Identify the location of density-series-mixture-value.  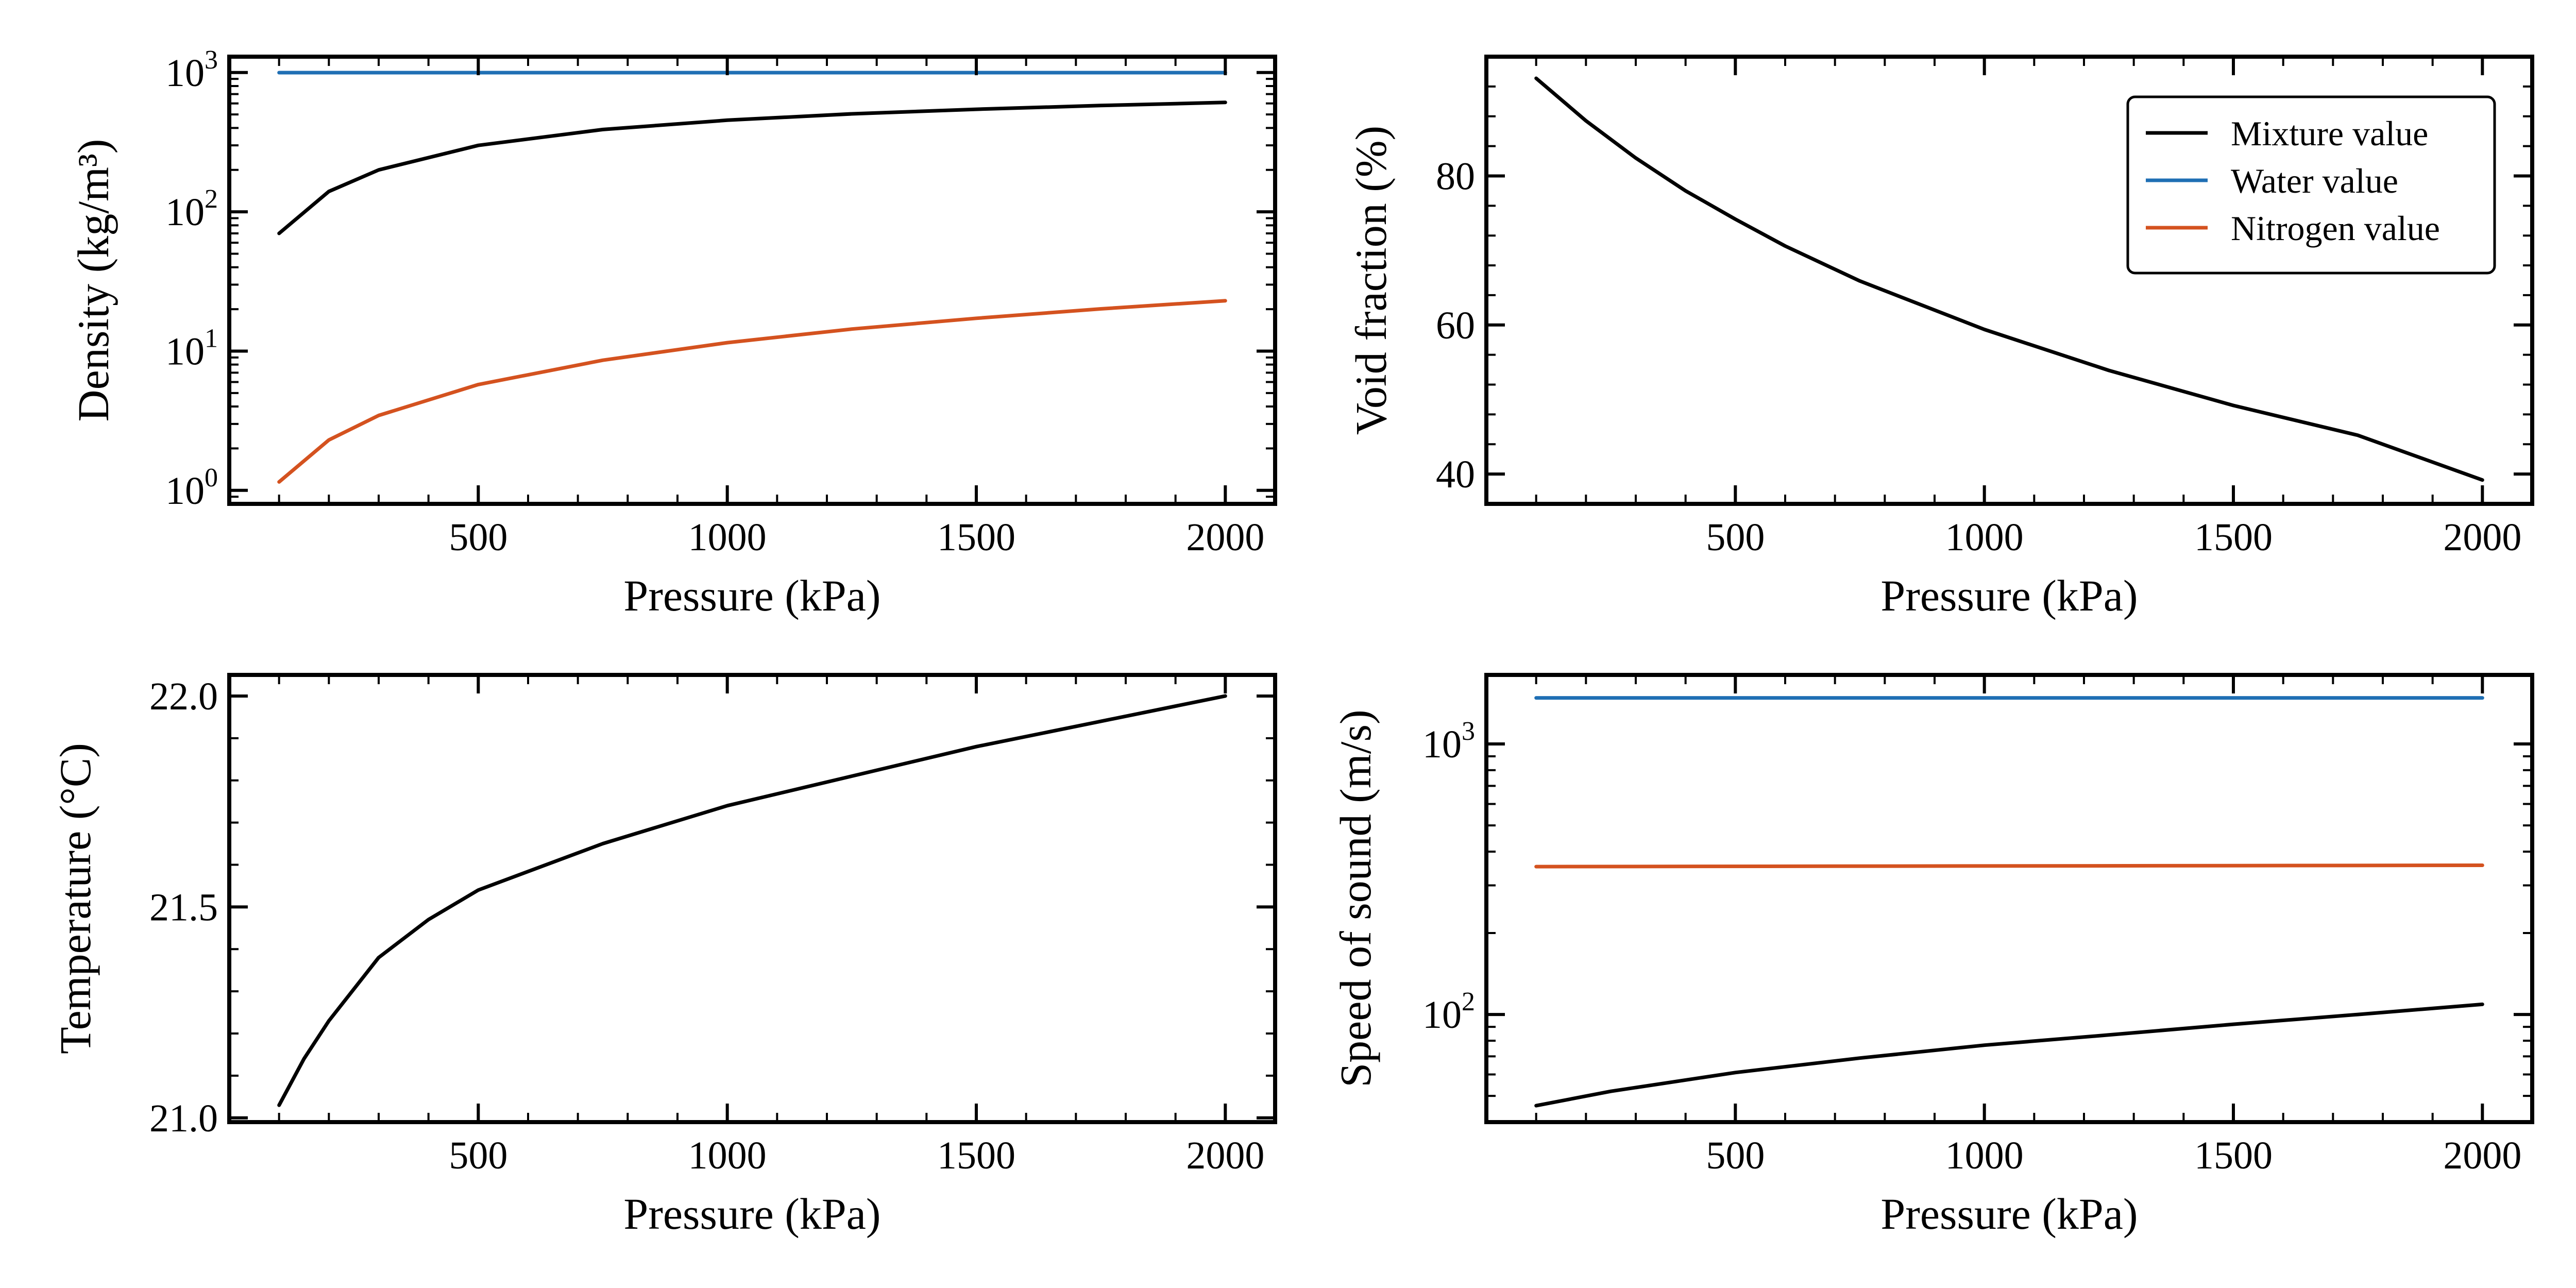
(752, 167).